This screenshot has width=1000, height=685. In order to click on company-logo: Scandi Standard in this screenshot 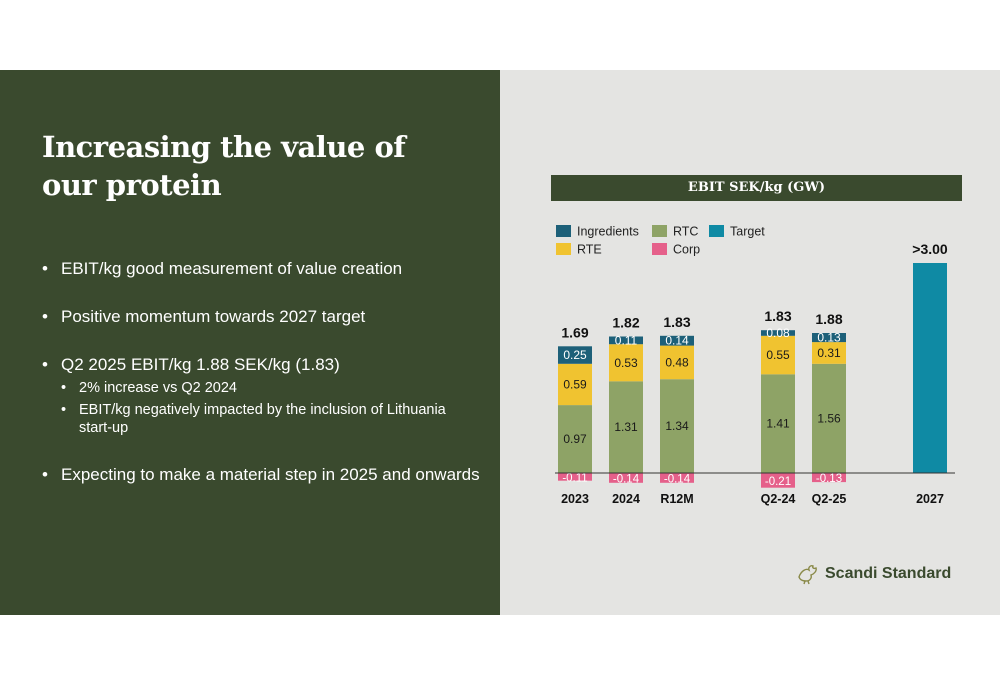, I will do `click(873, 574)`.